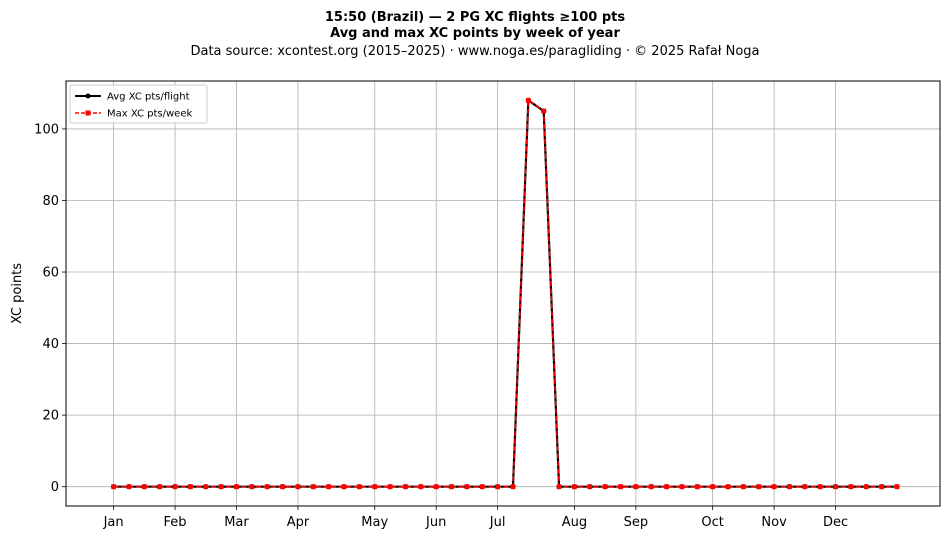 The image size is (950, 539). What do you see at coordinates (497, 522) in the screenshot?
I see `x-tick-label: Jul` at bounding box center [497, 522].